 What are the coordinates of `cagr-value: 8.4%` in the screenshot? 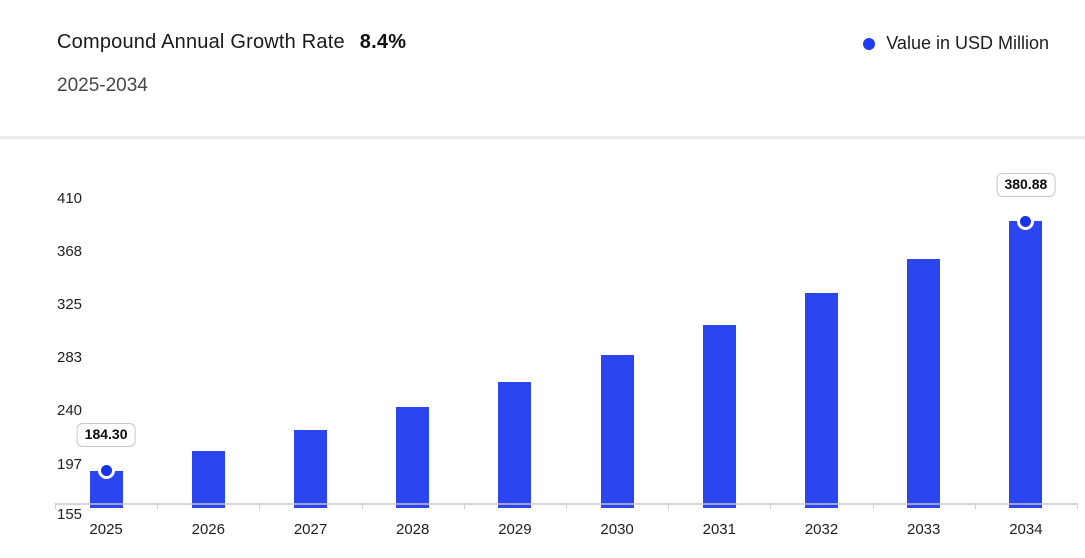 It's located at (383, 42).